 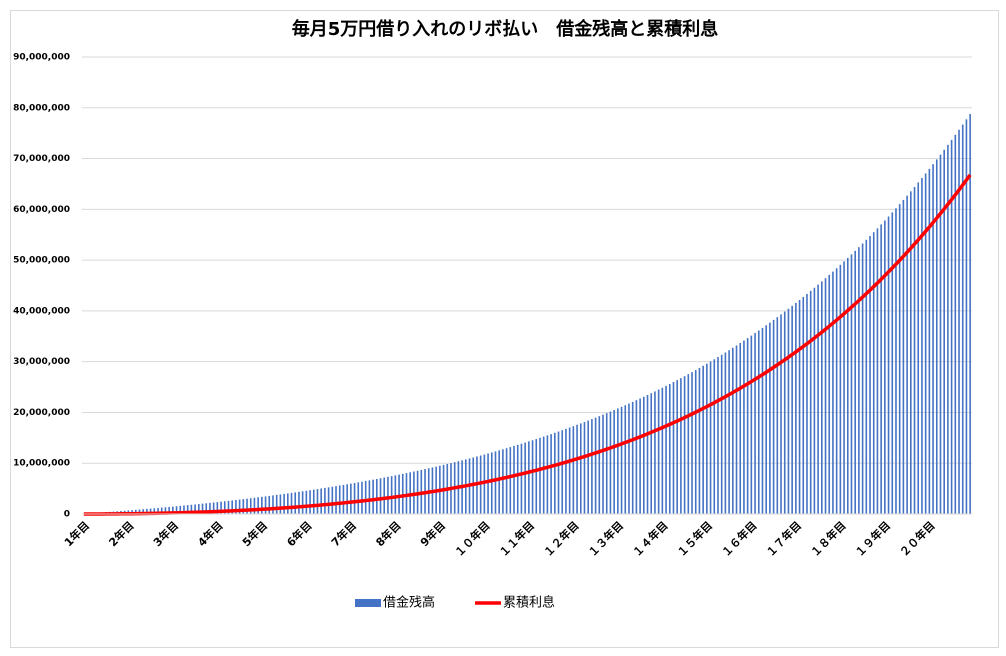 What do you see at coordinates (41, 58) in the screenshot?
I see `y-tick-label: 90,000,000` at bounding box center [41, 58].